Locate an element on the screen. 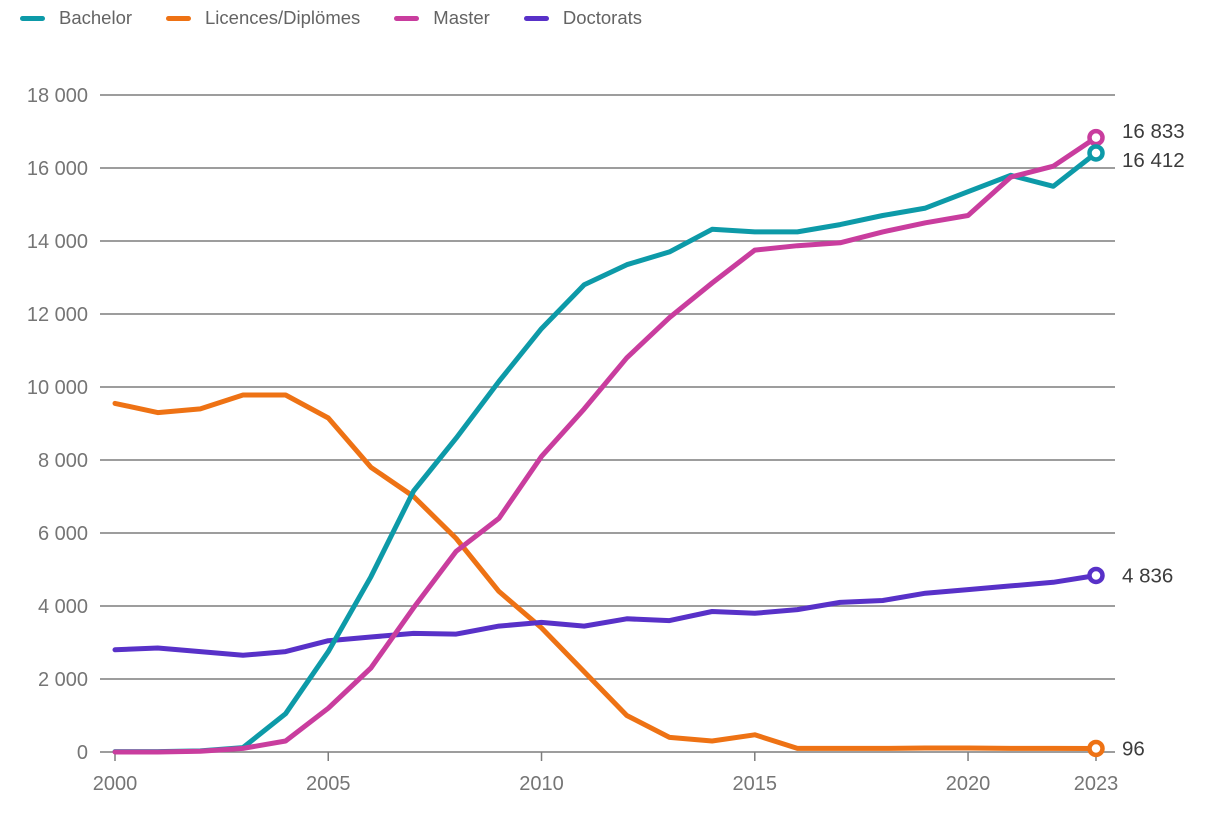  end-value-label: 16 833 is located at coordinates (1153, 131).